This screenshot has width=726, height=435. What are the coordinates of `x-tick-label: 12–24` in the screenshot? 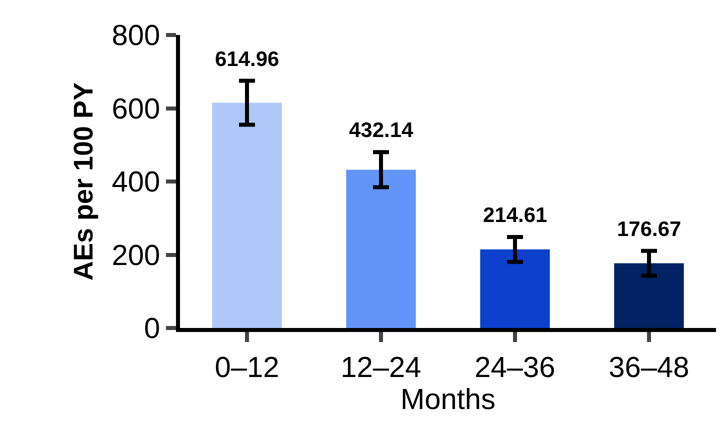 It's located at (381, 368).